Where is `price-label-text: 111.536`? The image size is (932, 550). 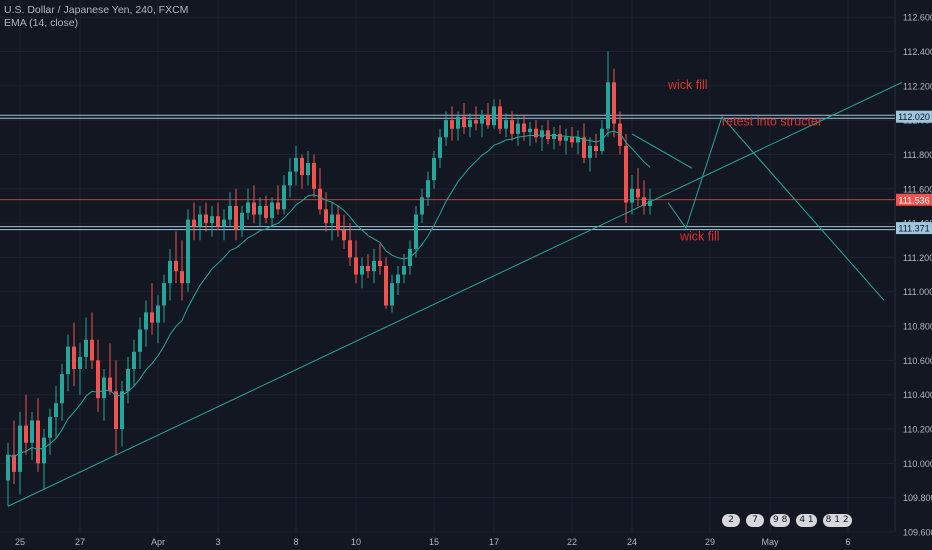 price-label-text: 111.536 is located at coordinates (913, 200).